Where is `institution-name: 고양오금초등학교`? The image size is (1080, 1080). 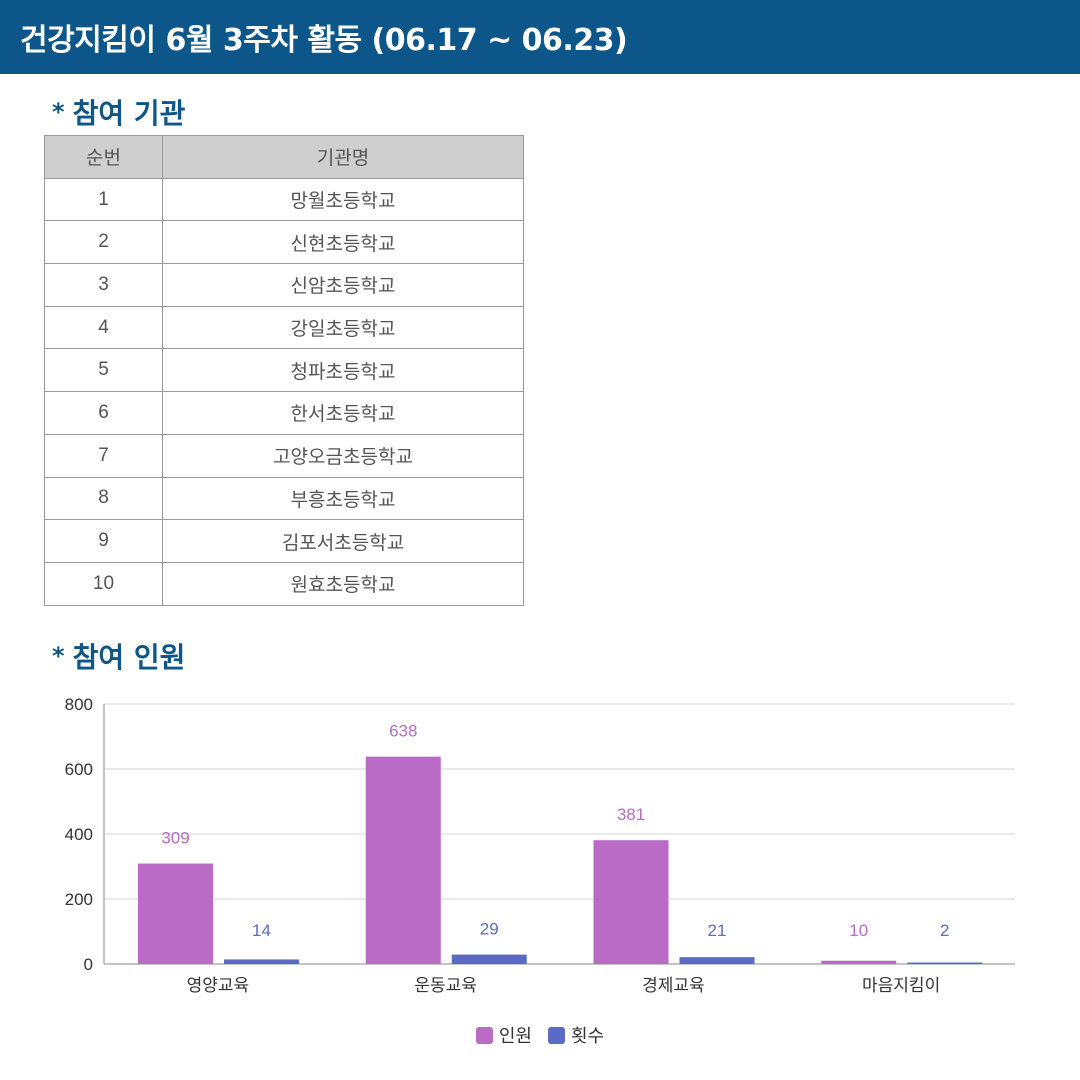 institution-name: 고양오금초등학교 is located at coordinates (343, 455).